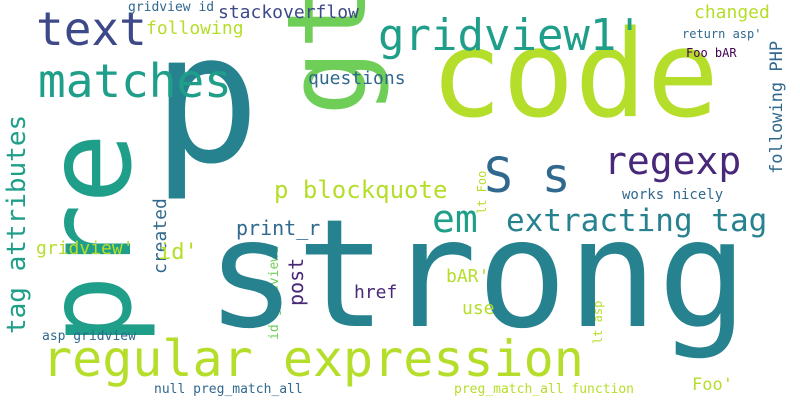 The height and width of the screenshot is (400, 800). I want to click on word-em: em, so click(455, 219).